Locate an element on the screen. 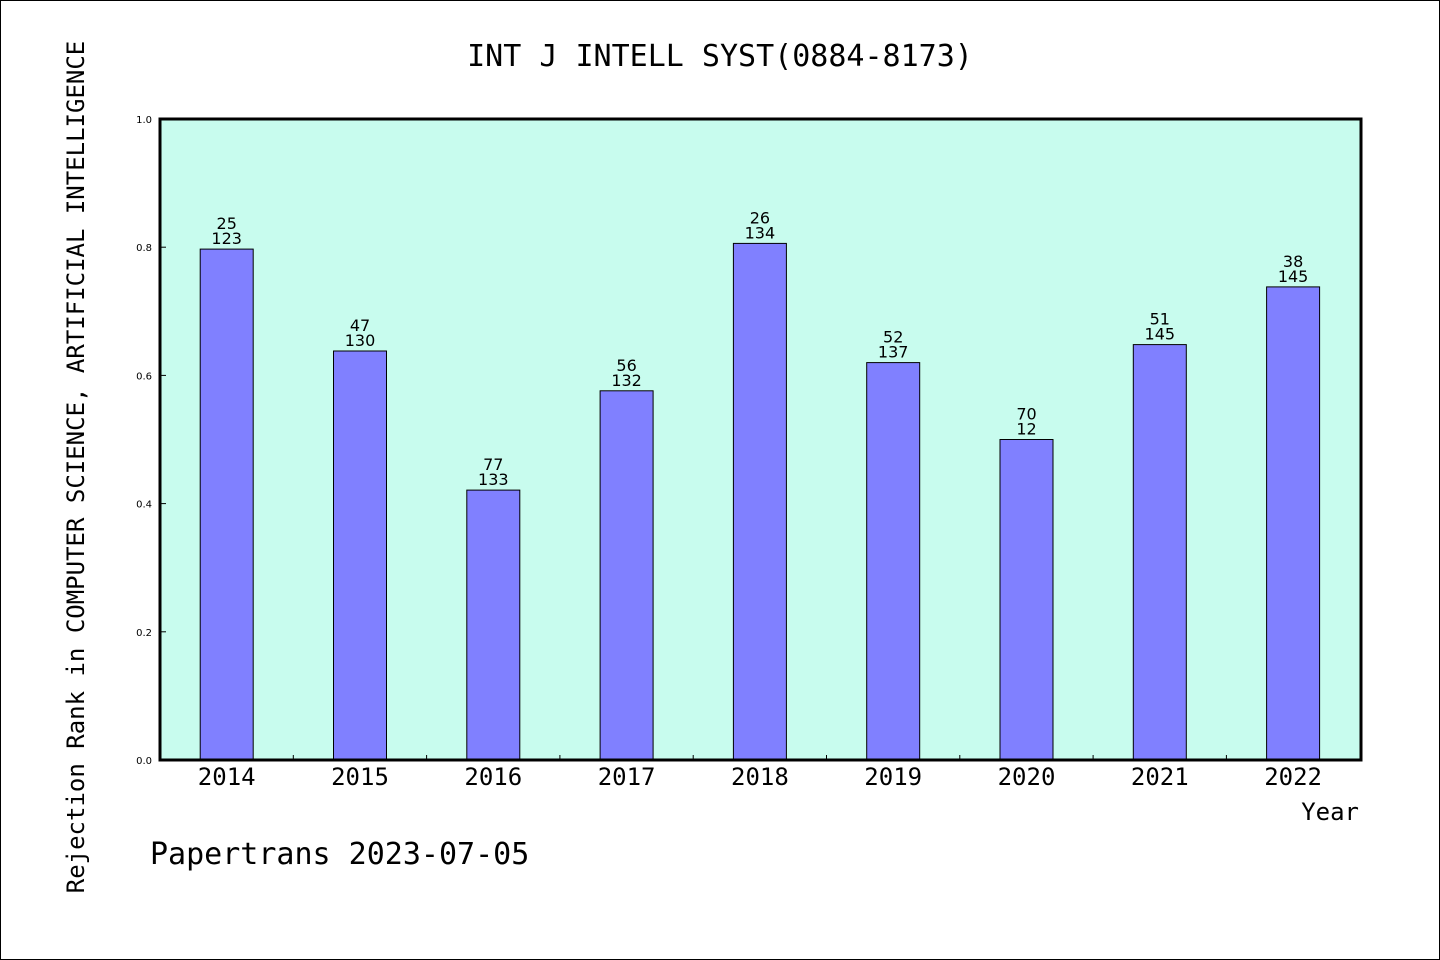 The width and height of the screenshot is (1440, 960). y-tick-label: 0.2 is located at coordinates (144, 633).